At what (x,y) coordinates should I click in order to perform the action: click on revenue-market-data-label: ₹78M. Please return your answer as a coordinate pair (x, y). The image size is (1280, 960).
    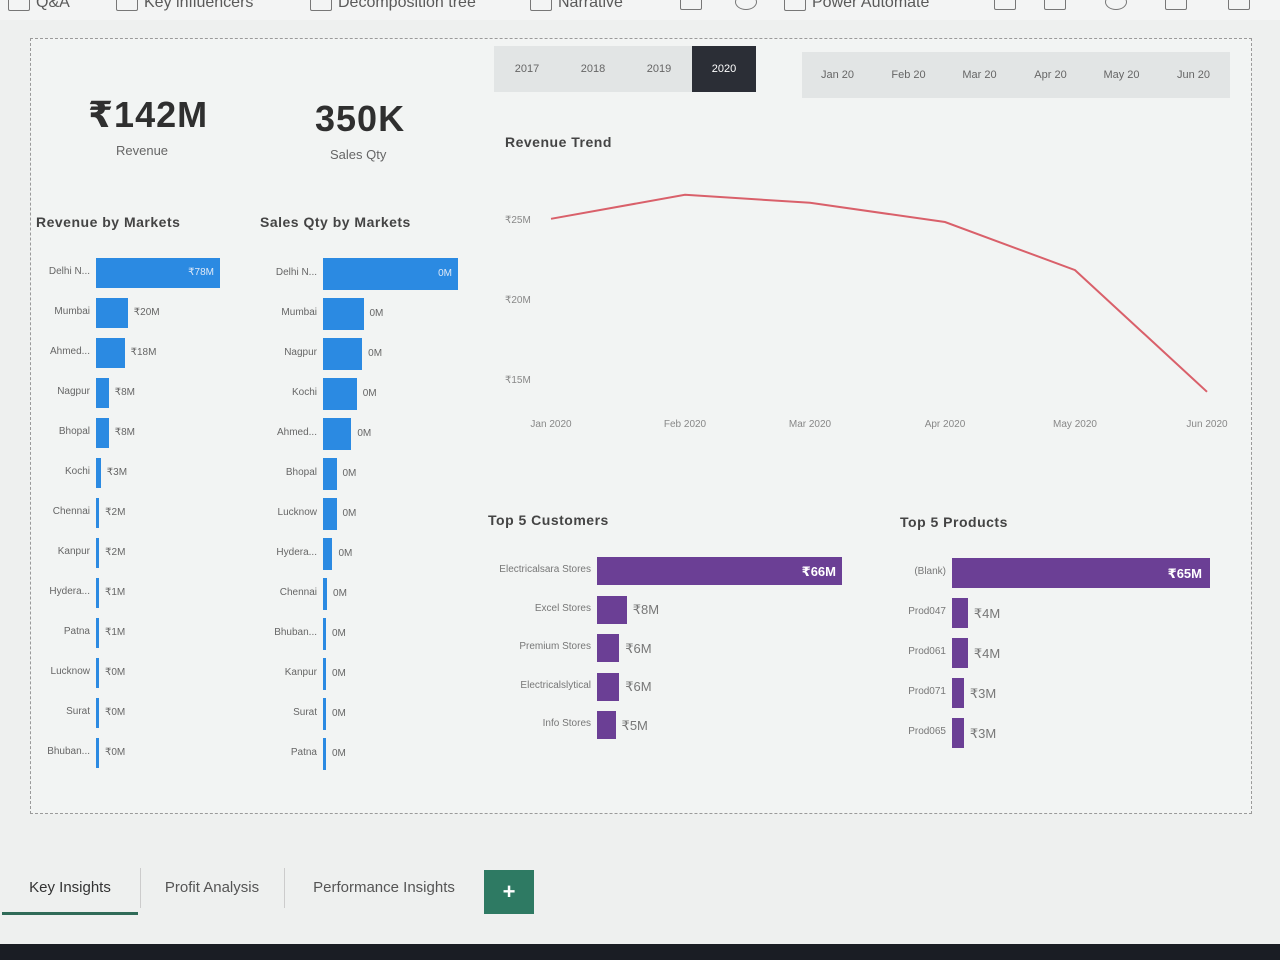
    Looking at the image, I should click on (201, 272).